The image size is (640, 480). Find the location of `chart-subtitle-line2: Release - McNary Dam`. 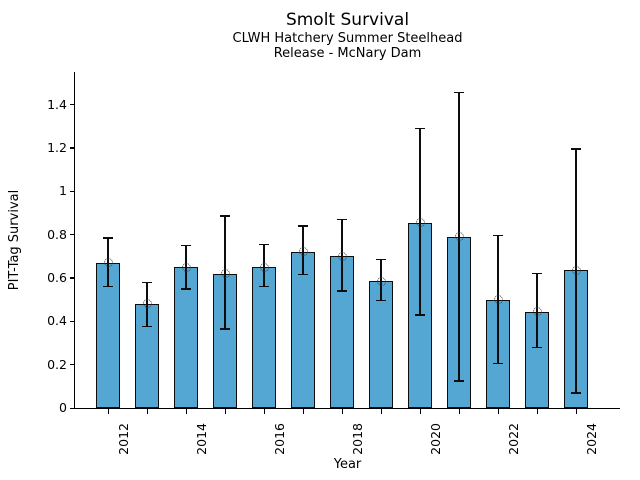

chart-subtitle-line2: Release - McNary Dam is located at coordinates (347, 53).